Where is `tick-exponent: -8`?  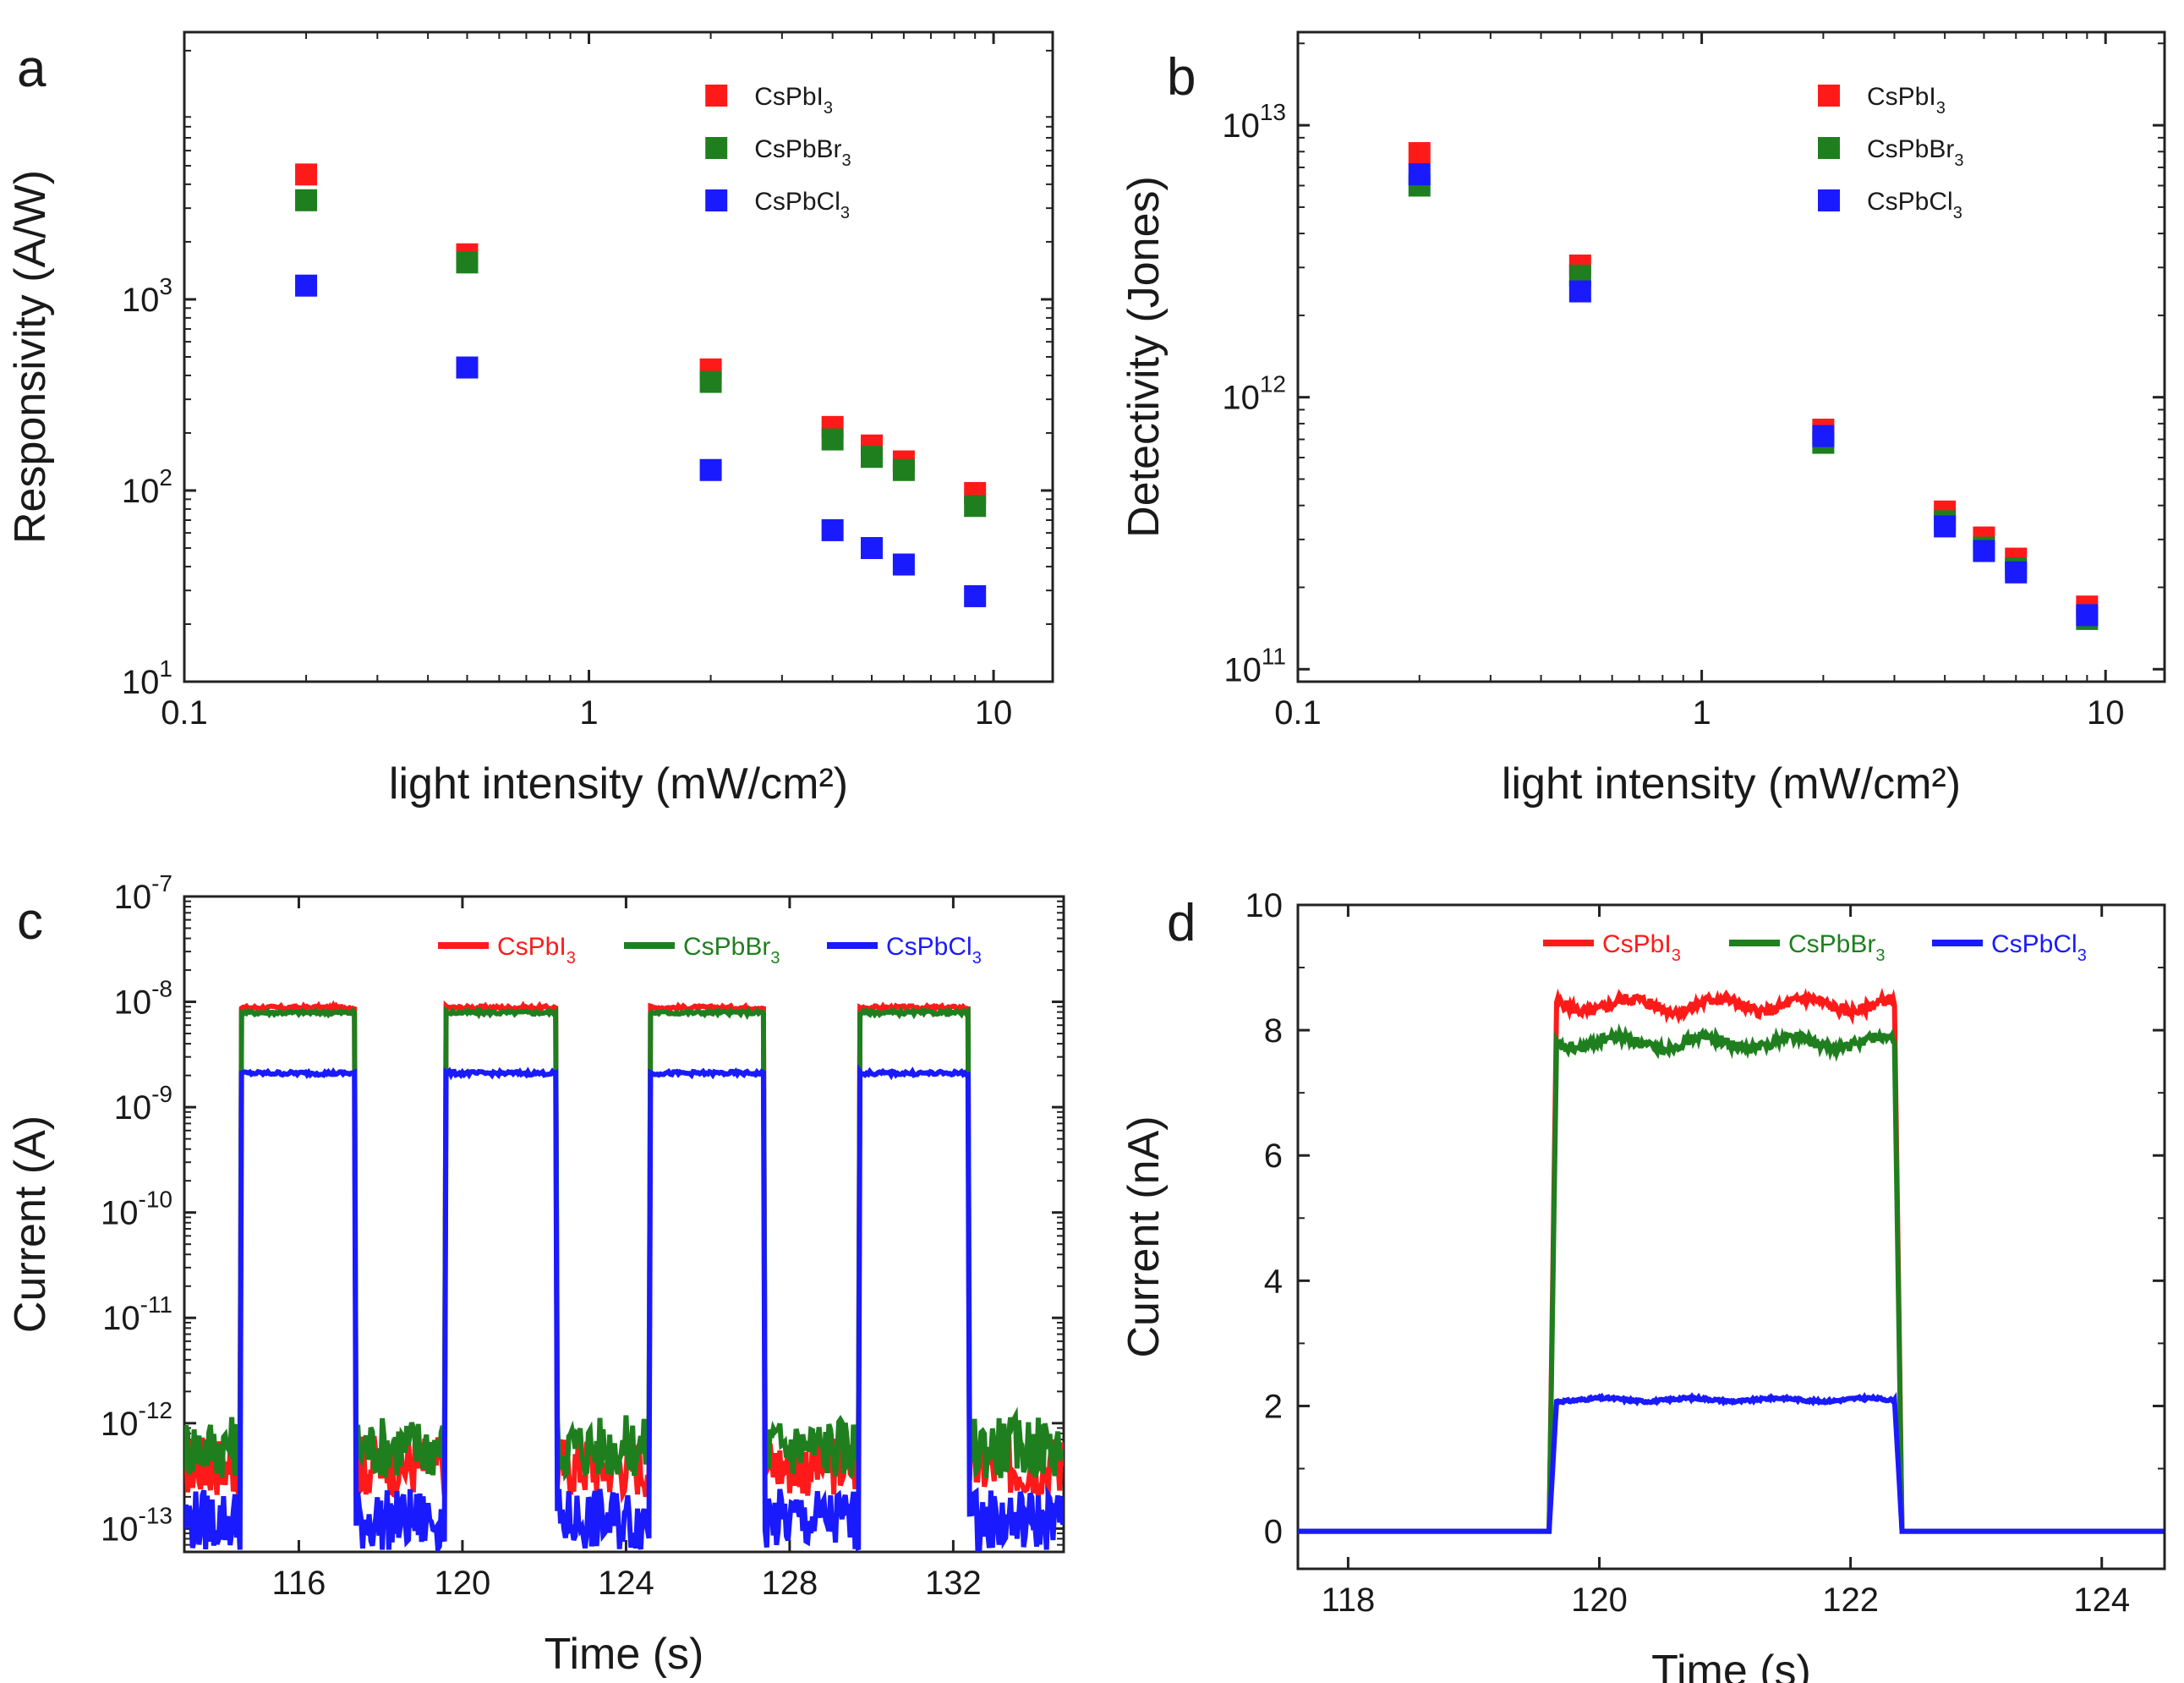 tick-exponent: -8 is located at coordinates (162, 989).